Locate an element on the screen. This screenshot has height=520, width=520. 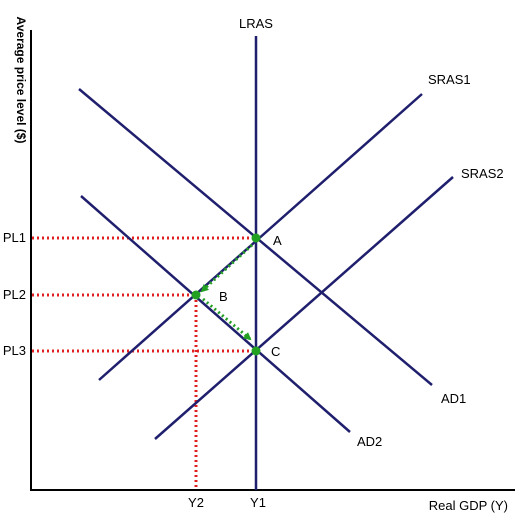
sras1-label: SRAS1 is located at coordinates (449, 79).